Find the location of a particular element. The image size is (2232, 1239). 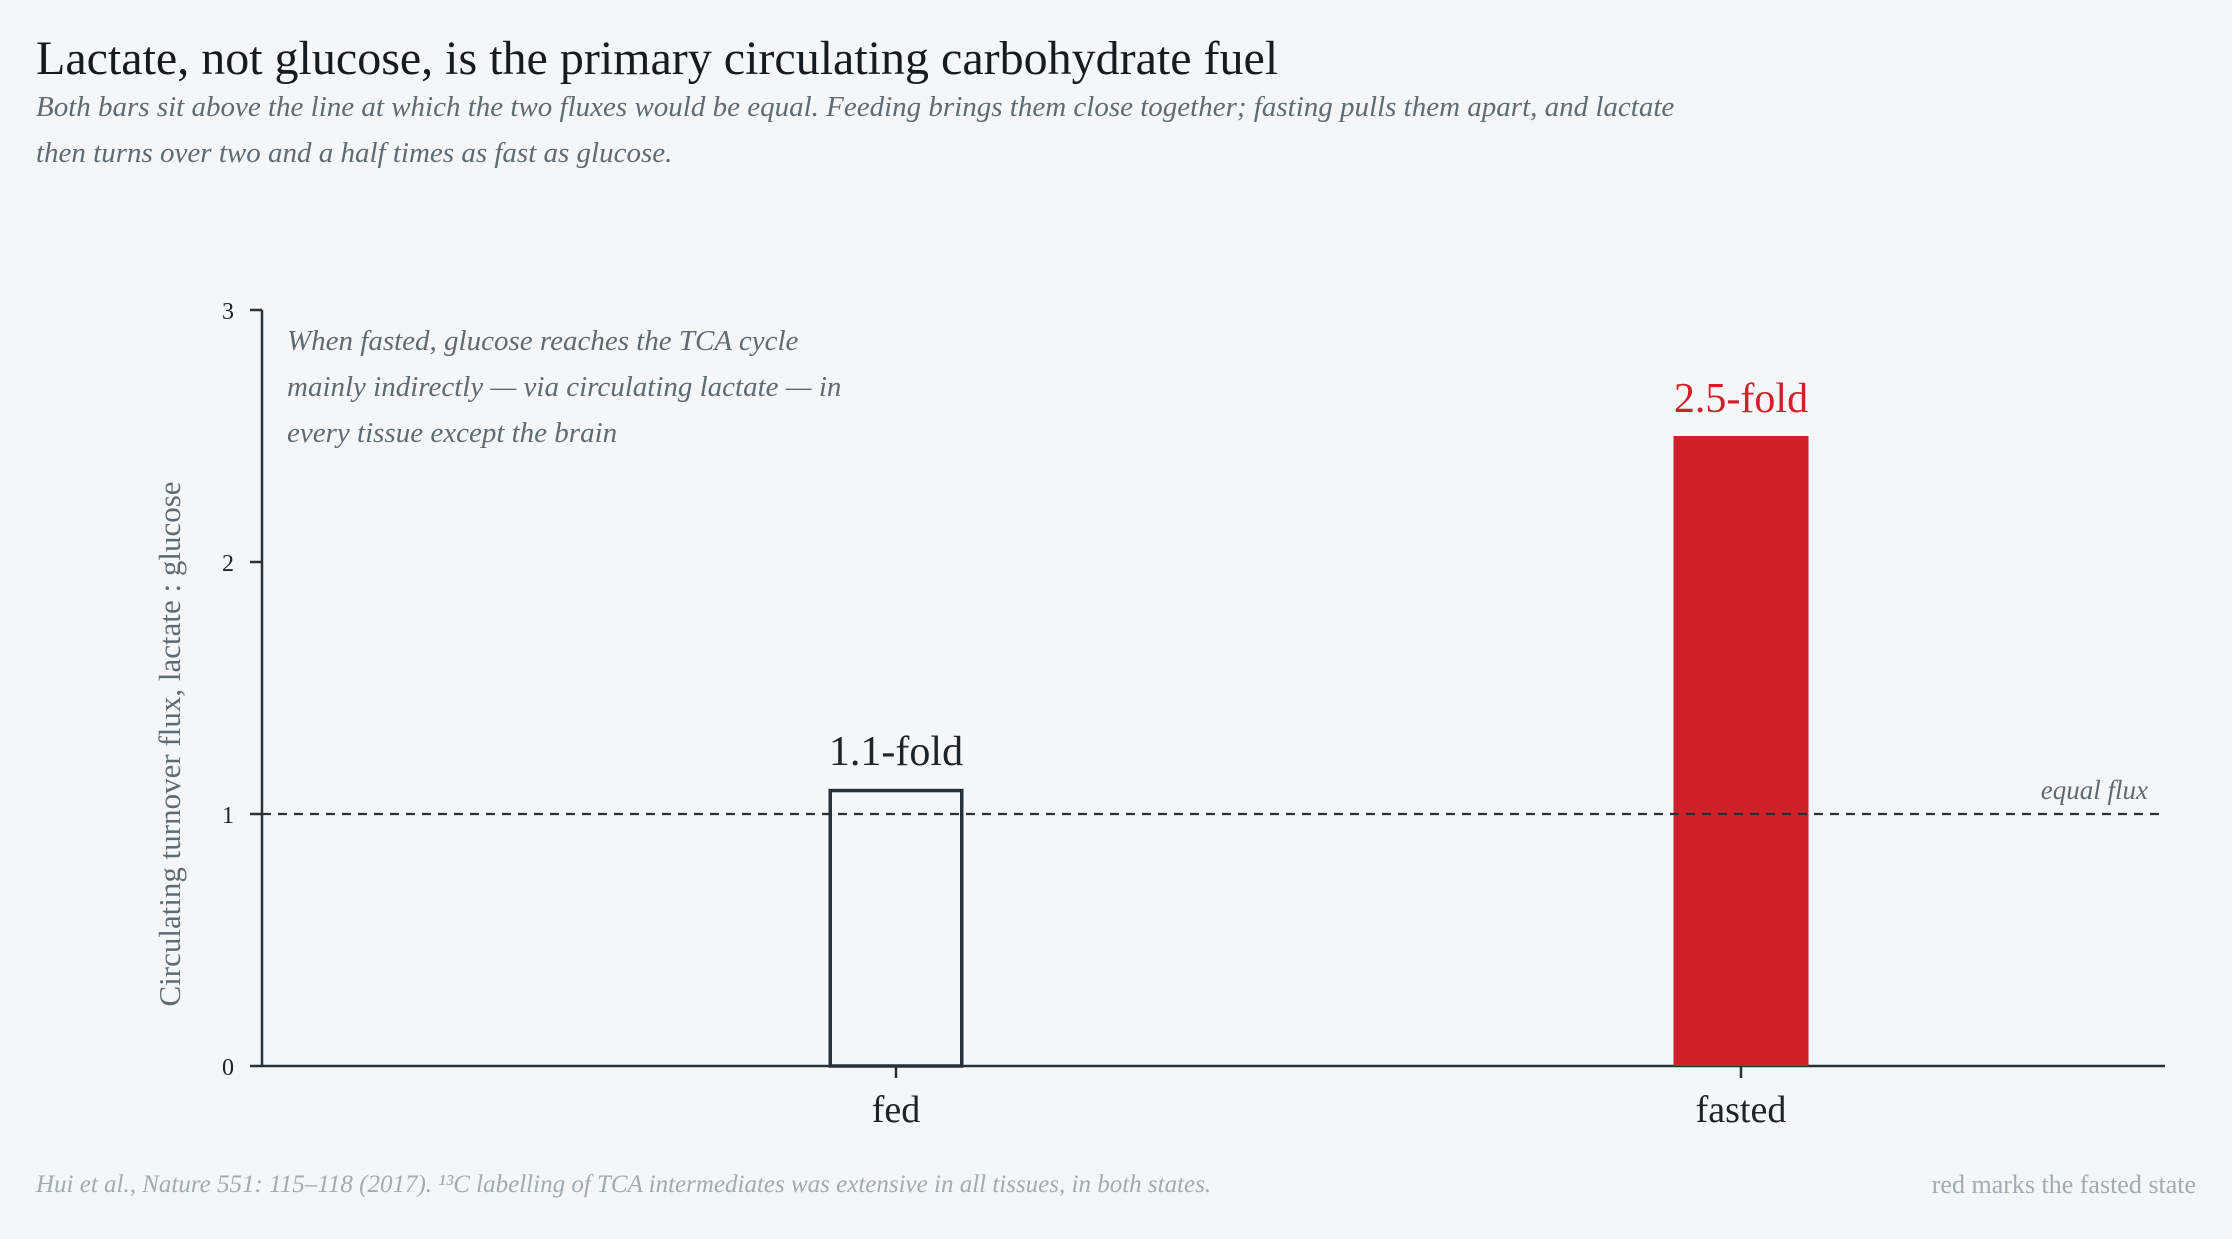

x-tick-label-fasted: fasted is located at coordinates (1741, 1110).